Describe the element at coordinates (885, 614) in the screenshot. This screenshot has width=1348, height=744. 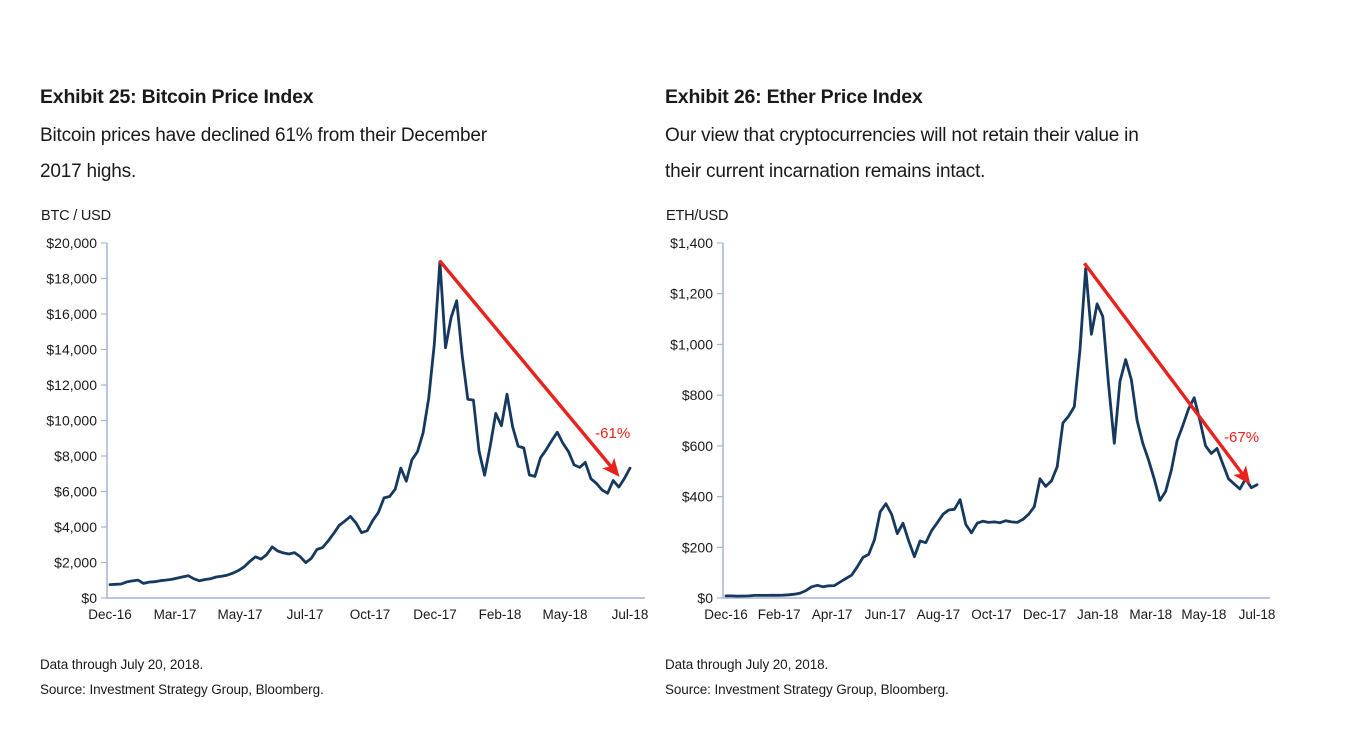
I see `x-tick-label: Jun-17` at that location.